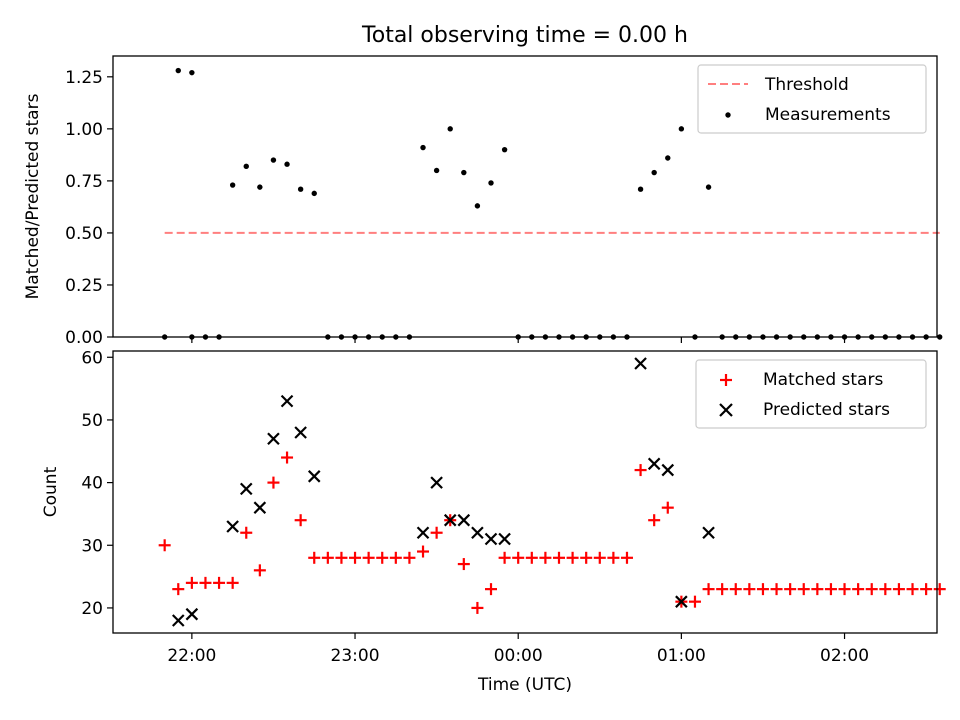 This screenshot has width=960, height=720. I want to click on top-y-tick-label: 1.00, so click(84, 130).